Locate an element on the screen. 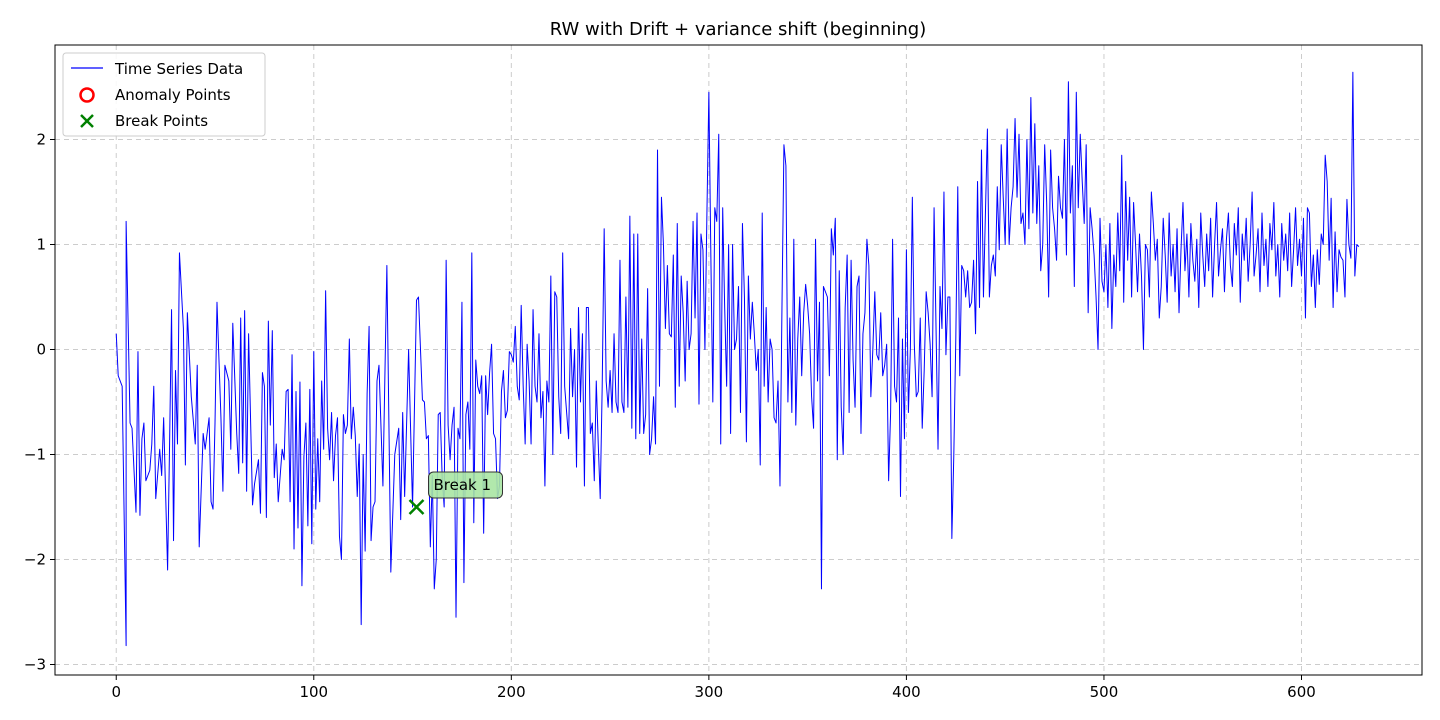 The height and width of the screenshot is (720, 1440). break-annotation-box is located at coordinates (466, 485).